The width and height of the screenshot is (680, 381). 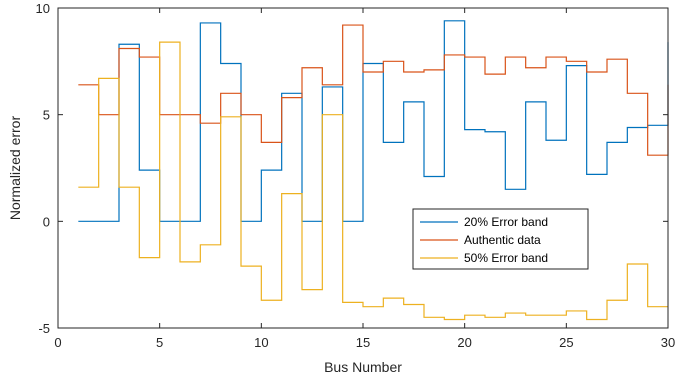 I want to click on x-tick-label-5: 25, so click(x=566, y=342).